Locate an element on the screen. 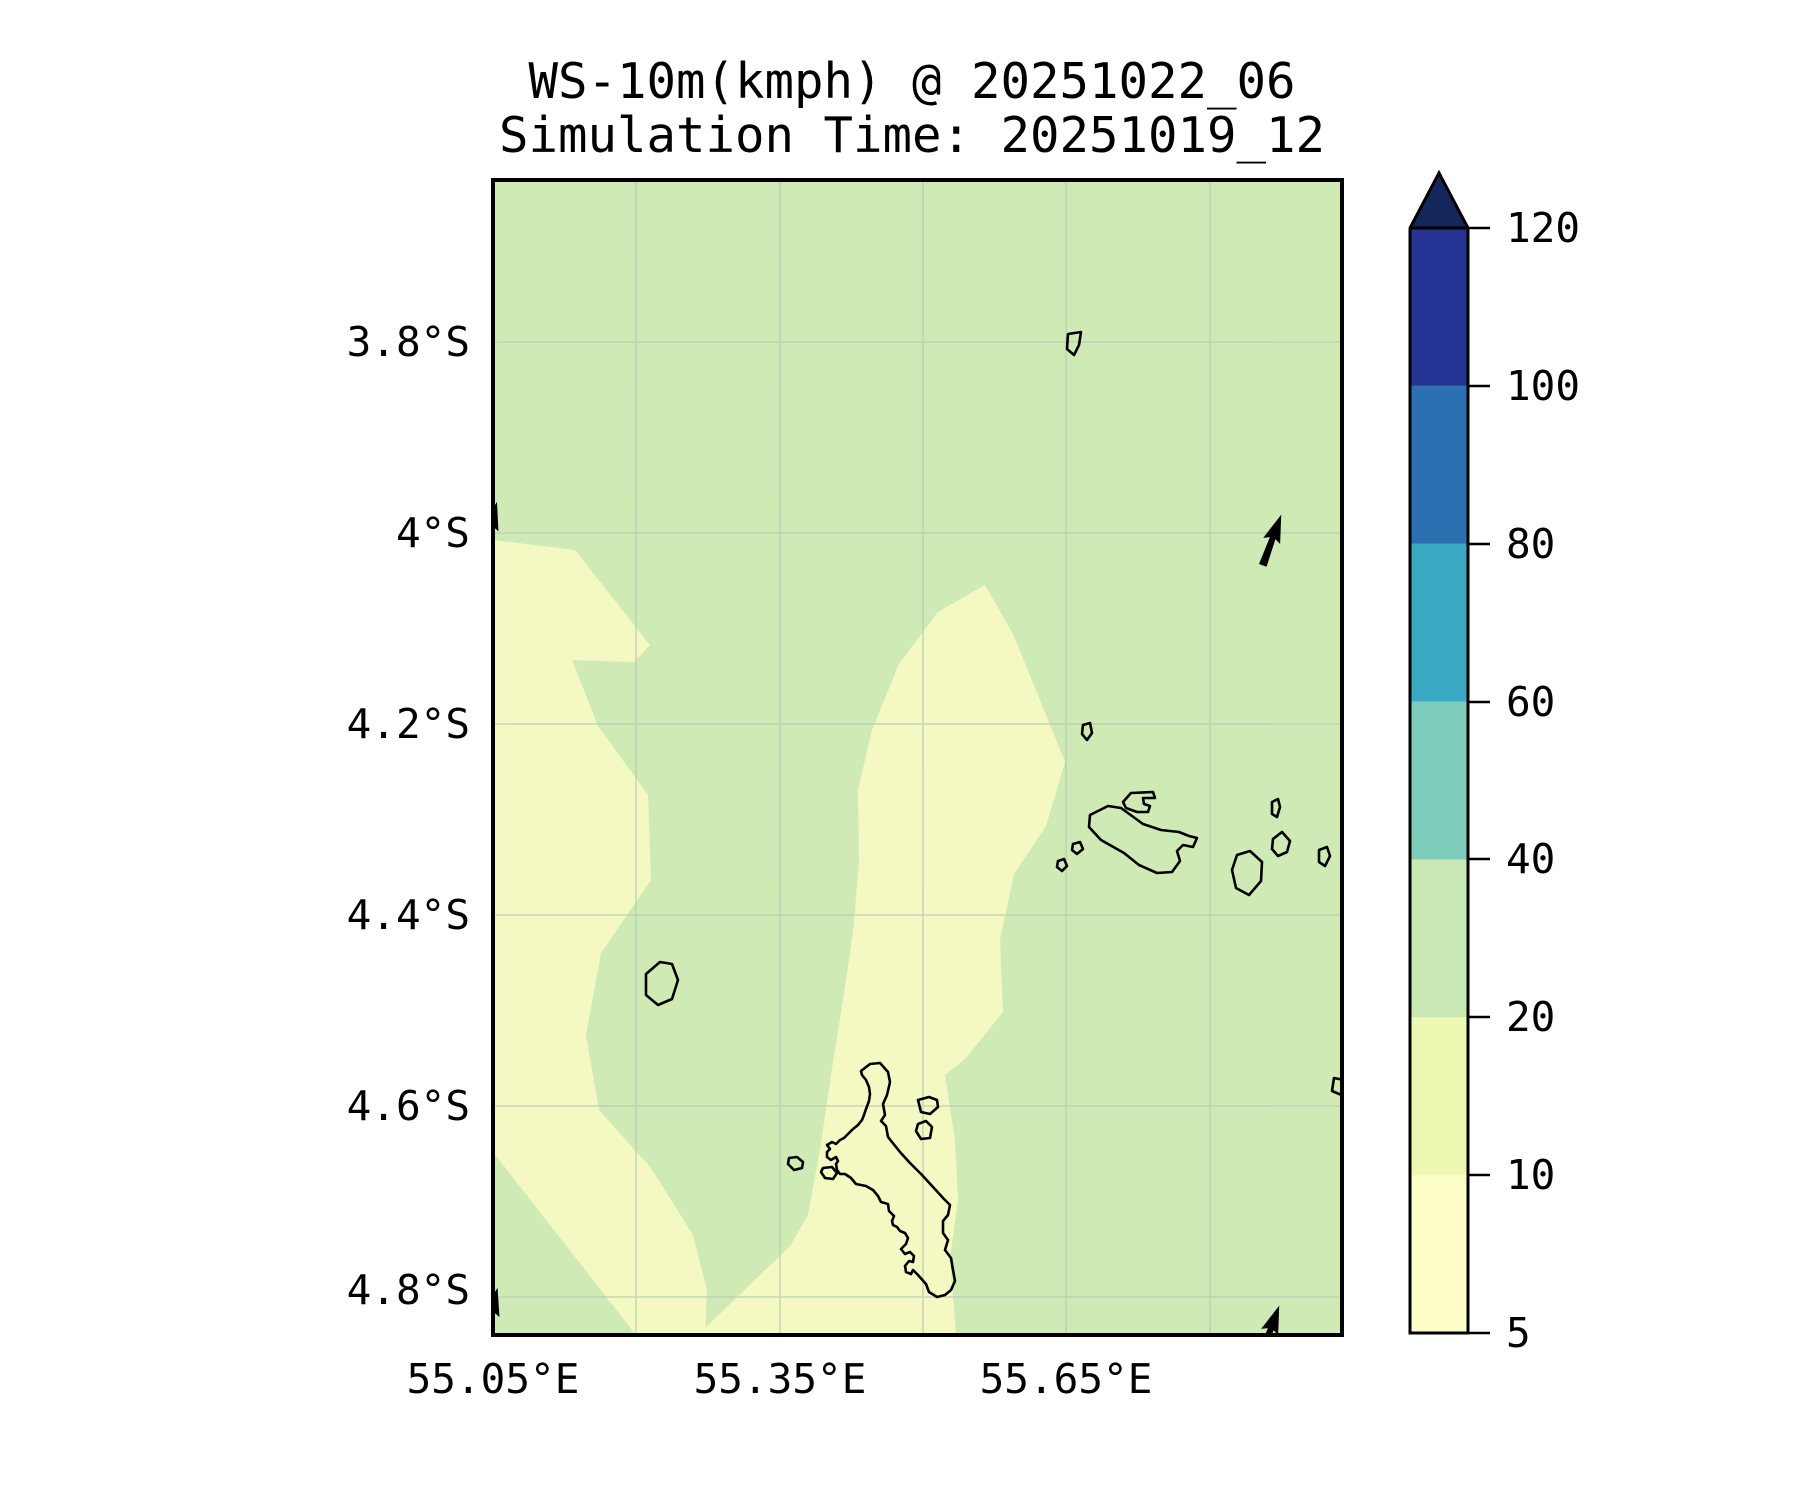 The height and width of the screenshot is (1500, 1800). silhouette-island-outline is located at coordinates (662, 983).